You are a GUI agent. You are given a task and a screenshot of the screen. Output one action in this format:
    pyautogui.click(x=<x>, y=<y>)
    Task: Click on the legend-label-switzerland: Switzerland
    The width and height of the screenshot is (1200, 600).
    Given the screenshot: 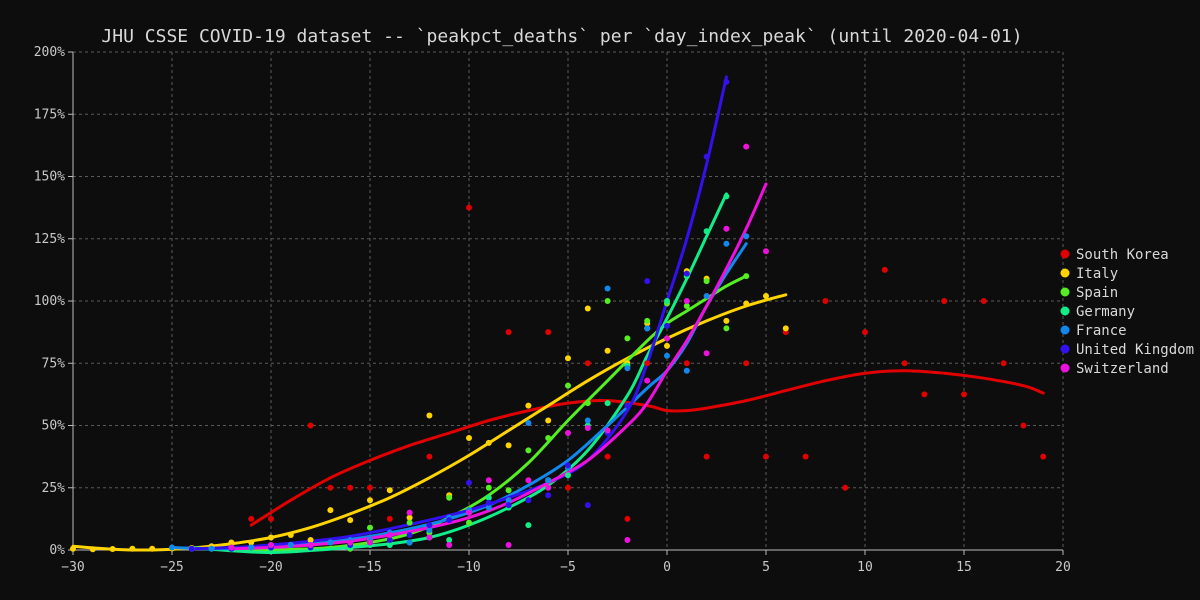 What is the action you would take?
    pyautogui.click(x=1122, y=369)
    